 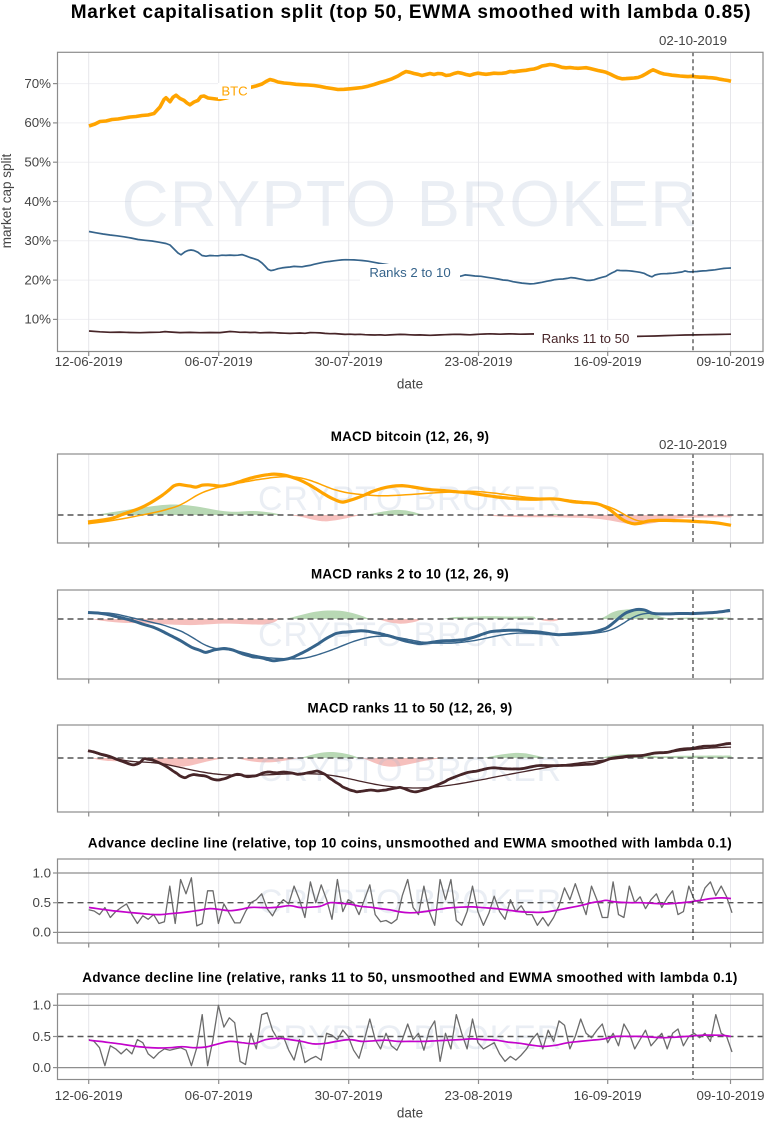 I want to click on svg-text: 30%, so click(x=37, y=240).